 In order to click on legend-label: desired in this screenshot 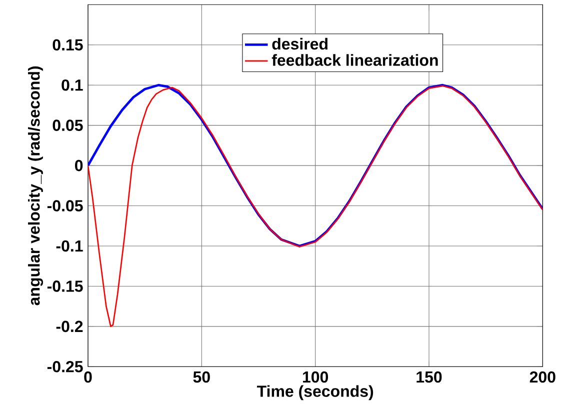, I will do `click(300, 44)`.